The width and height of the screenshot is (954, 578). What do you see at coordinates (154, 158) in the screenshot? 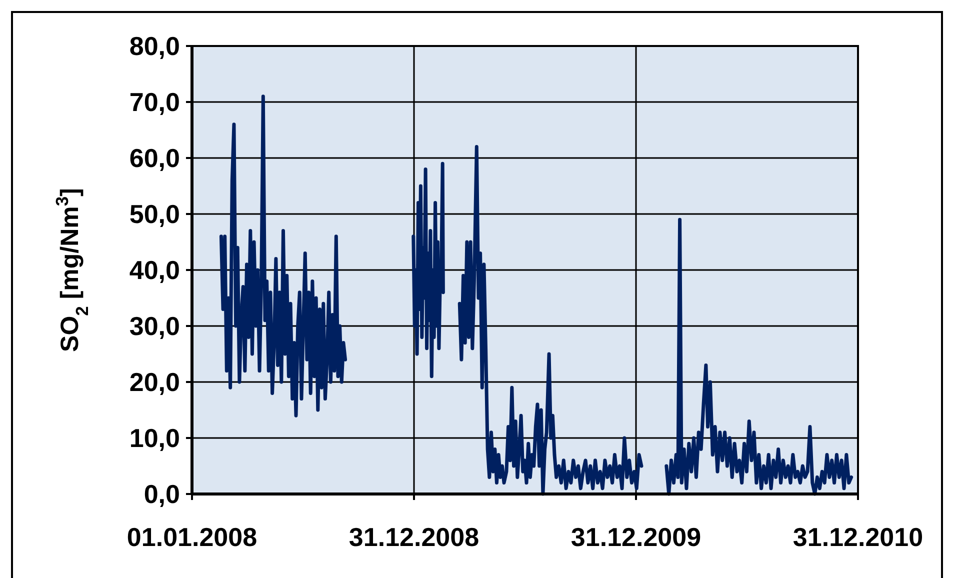
I see `y-tick-label: 60,0` at bounding box center [154, 158].